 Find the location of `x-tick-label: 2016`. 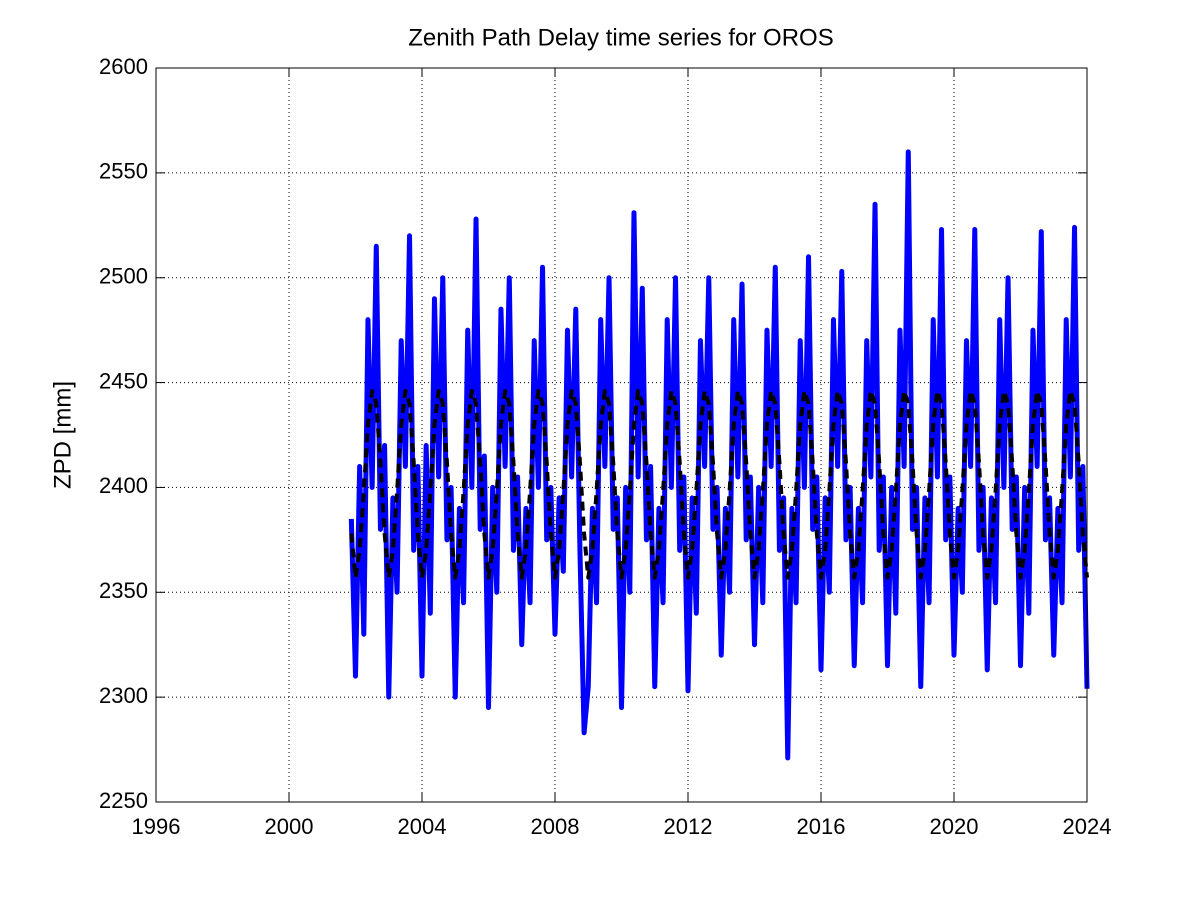

x-tick-label: 2016 is located at coordinates (821, 826).